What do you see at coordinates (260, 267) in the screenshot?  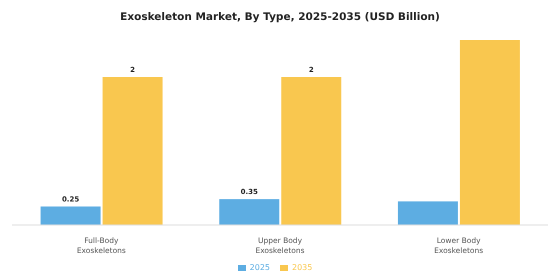 I see `legend-label: 2025` at bounding box center [260, 267].